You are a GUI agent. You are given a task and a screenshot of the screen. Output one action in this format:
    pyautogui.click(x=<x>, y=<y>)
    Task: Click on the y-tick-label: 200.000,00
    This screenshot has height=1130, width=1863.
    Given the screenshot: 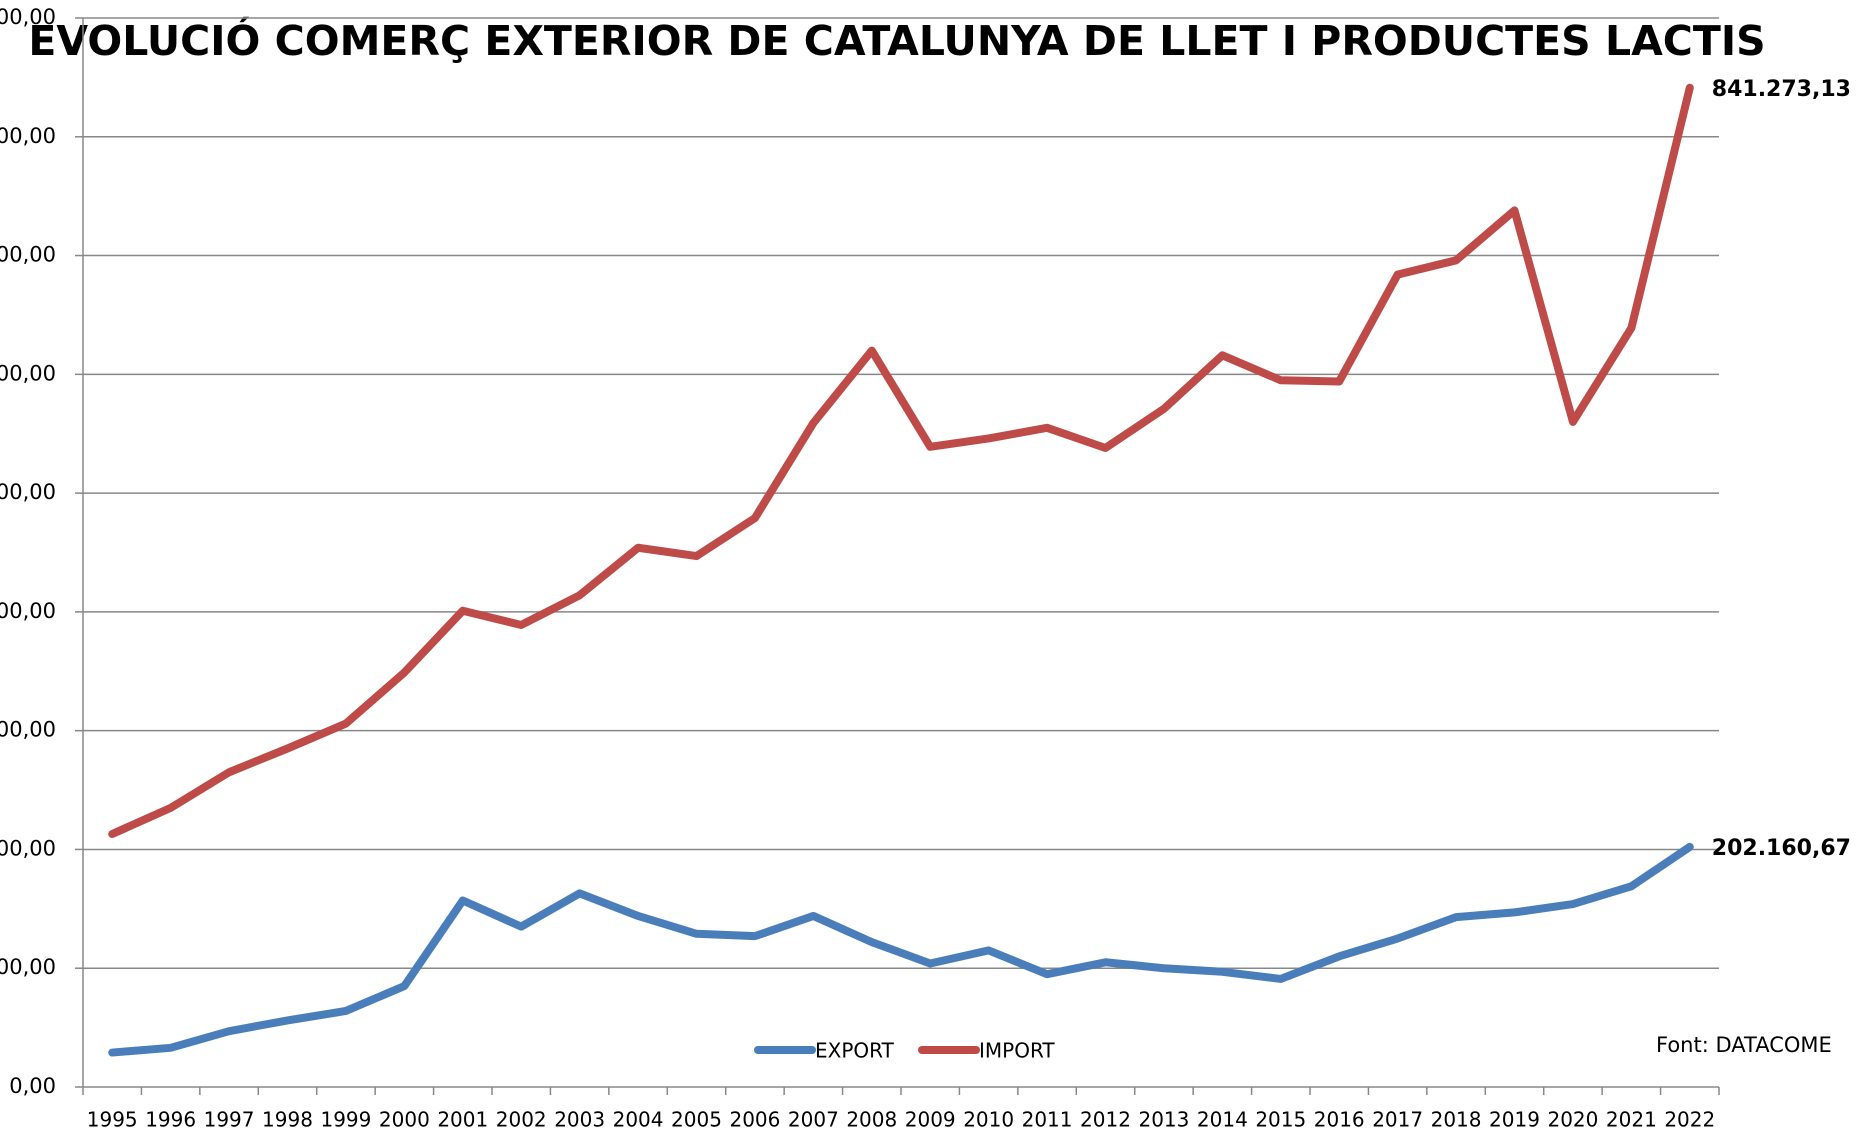 What is the action you would take?
    pyautogui.click(x=28, y=848)
    